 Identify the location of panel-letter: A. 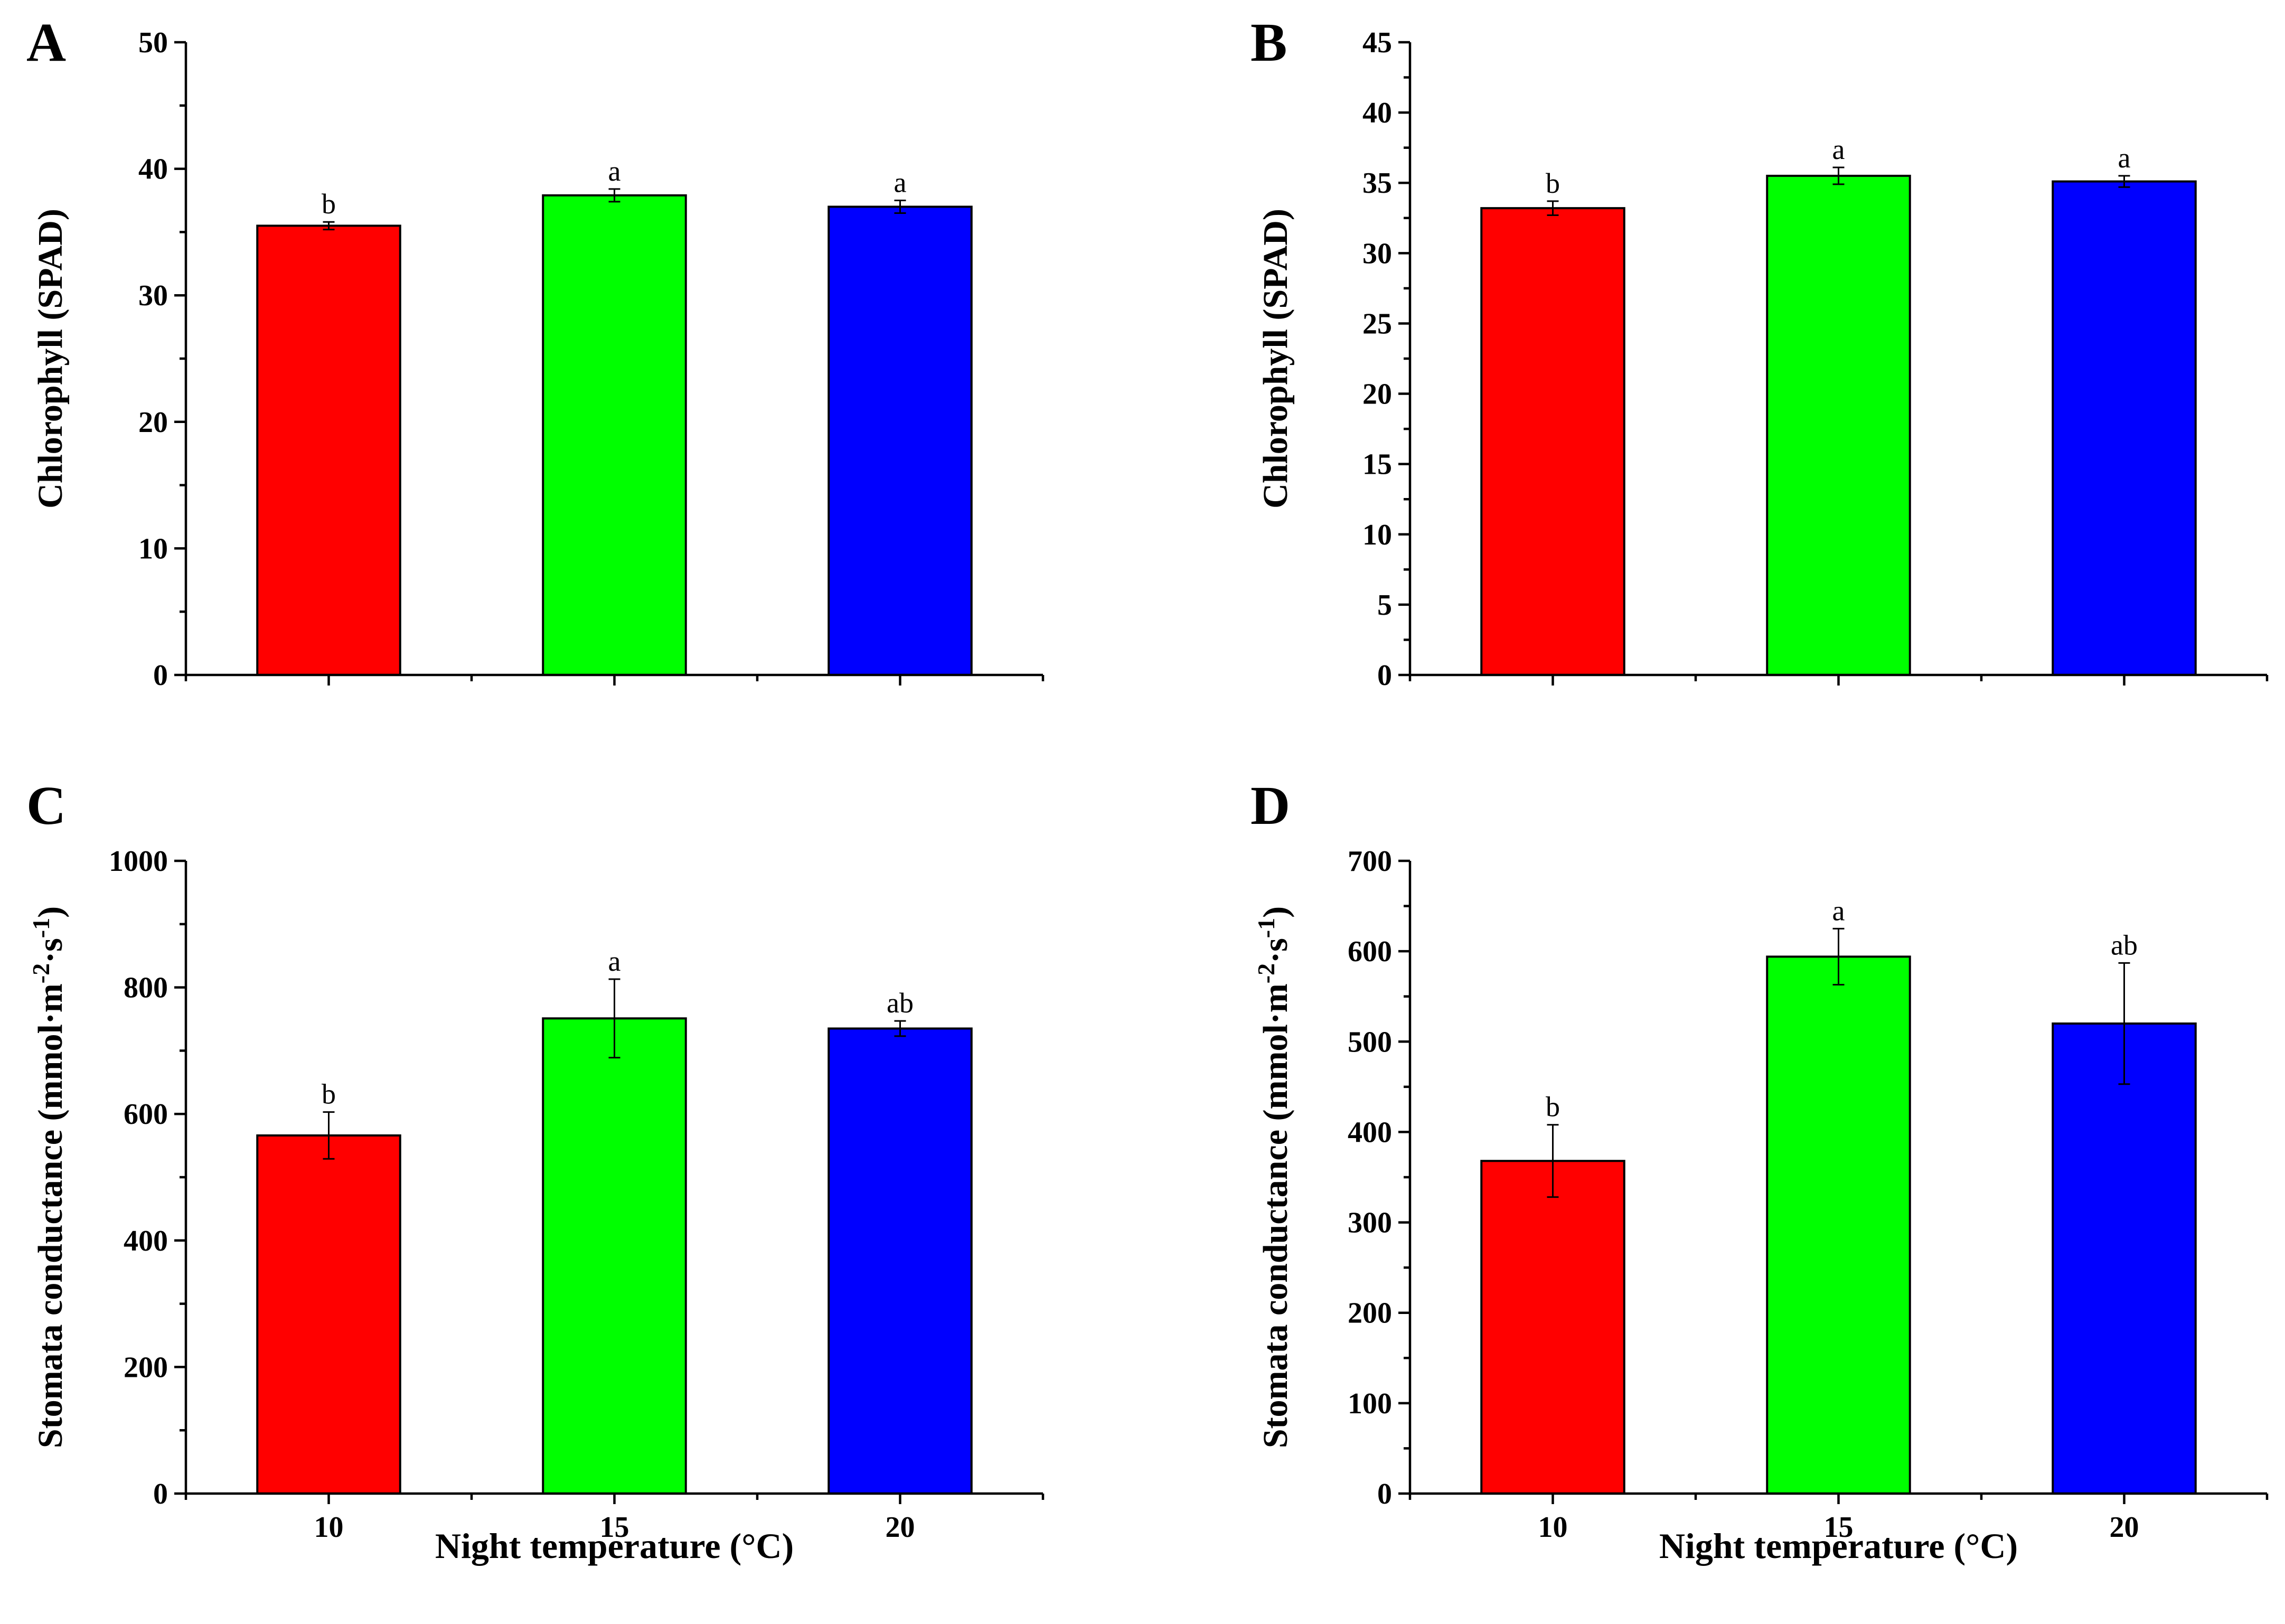
(46, 42).